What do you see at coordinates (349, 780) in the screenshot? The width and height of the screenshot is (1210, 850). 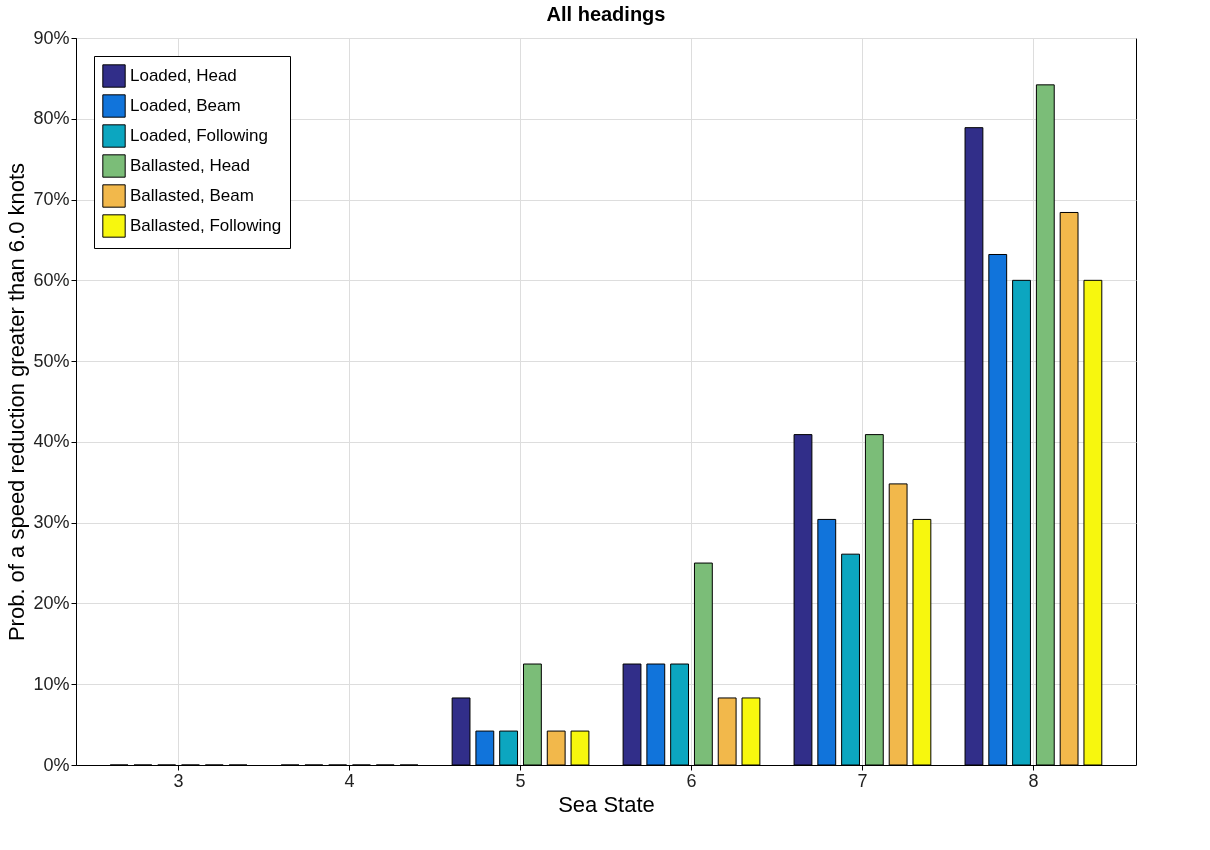 I see `x-tick-label: 4` at bounding box center [349, 780].